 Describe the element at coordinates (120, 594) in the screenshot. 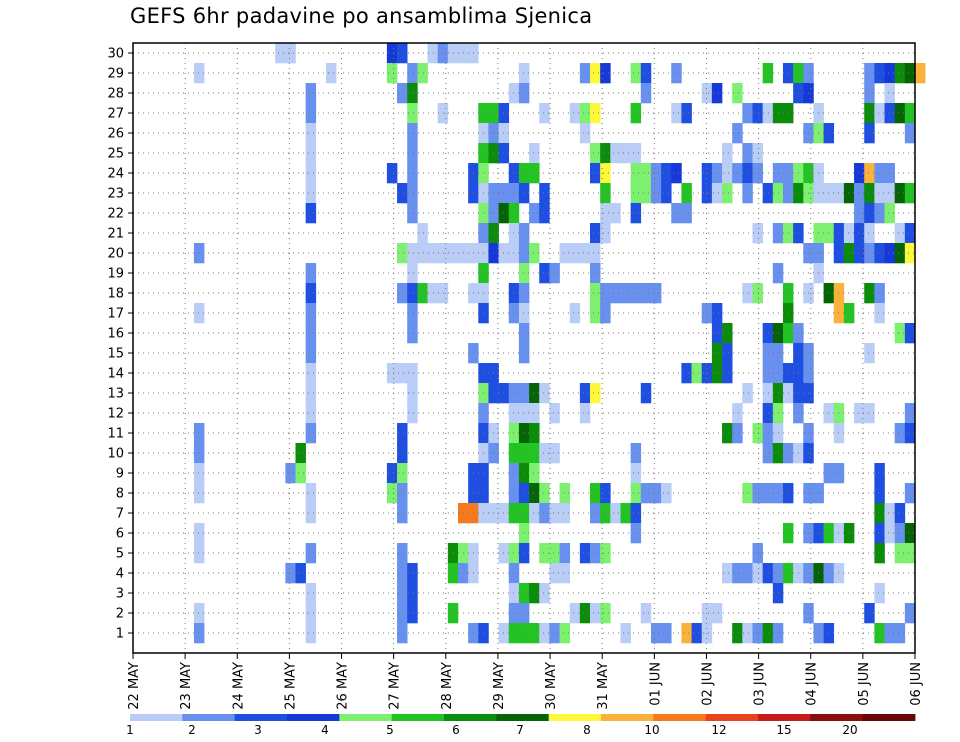

I see `y-tick-label: 3` at that location.